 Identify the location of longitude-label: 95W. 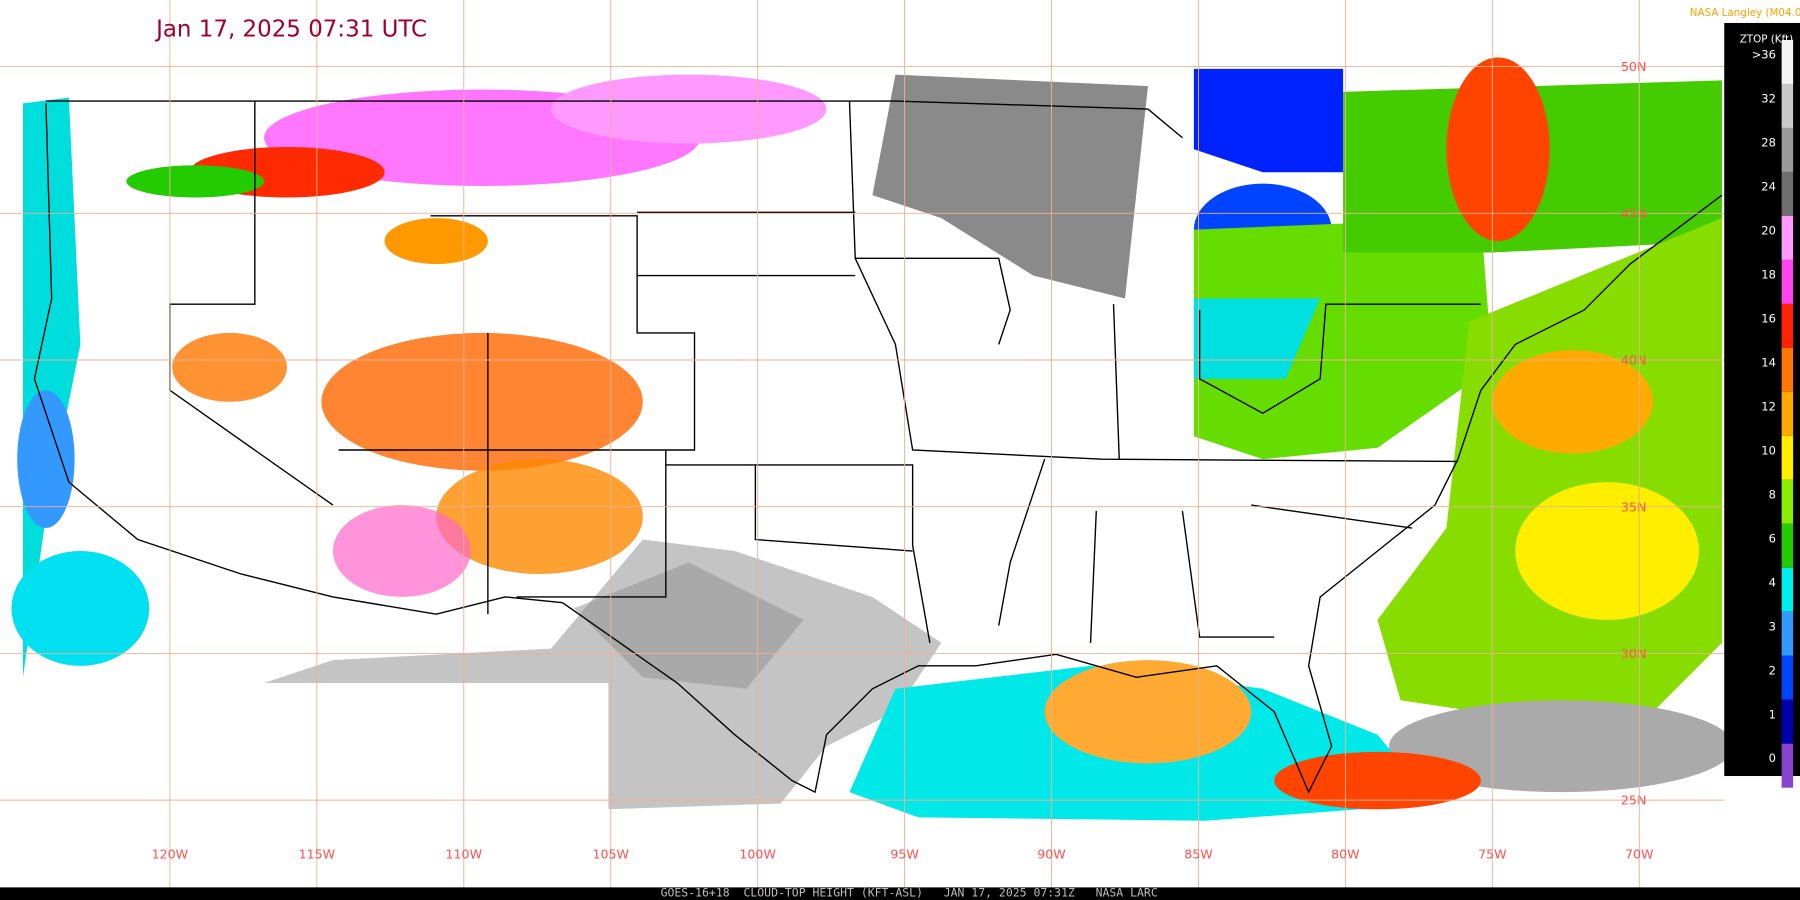
(904, 854).